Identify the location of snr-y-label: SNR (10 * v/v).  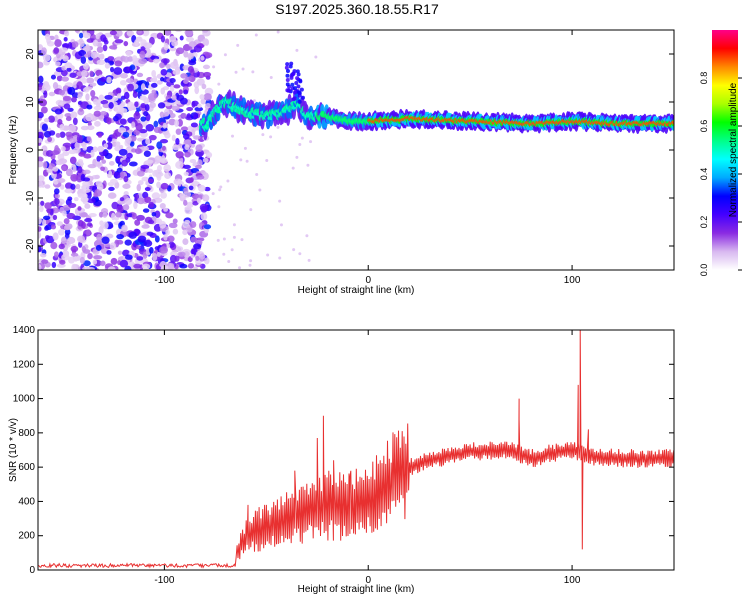
(13, 450).